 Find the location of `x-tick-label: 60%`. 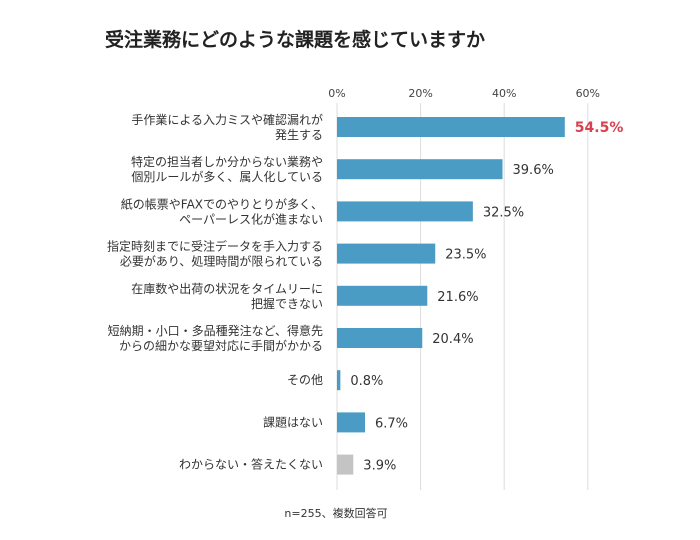

x-tick-label: 60% is located at coordinates (588, 93).